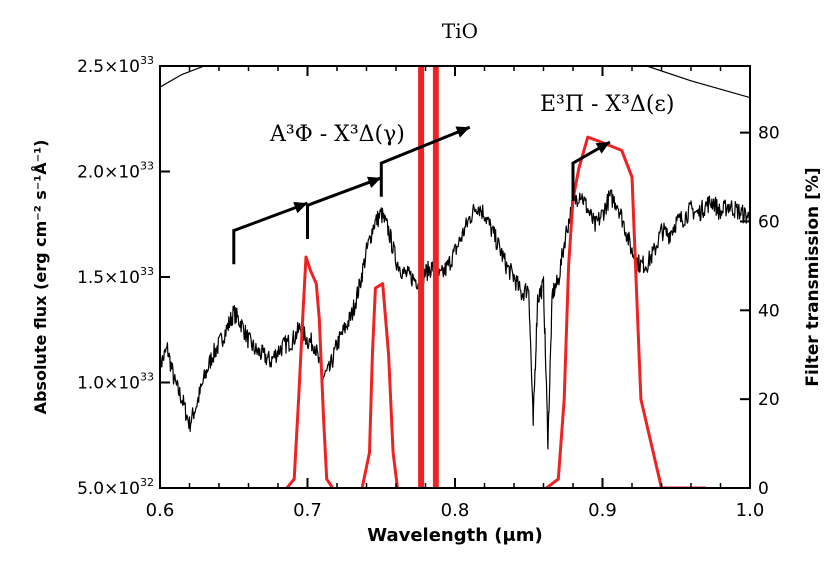 The height and width of the screenshot is (575, 830). I want to click on y-left-tick-label-2: 1.5×1033, so click(115, 276).